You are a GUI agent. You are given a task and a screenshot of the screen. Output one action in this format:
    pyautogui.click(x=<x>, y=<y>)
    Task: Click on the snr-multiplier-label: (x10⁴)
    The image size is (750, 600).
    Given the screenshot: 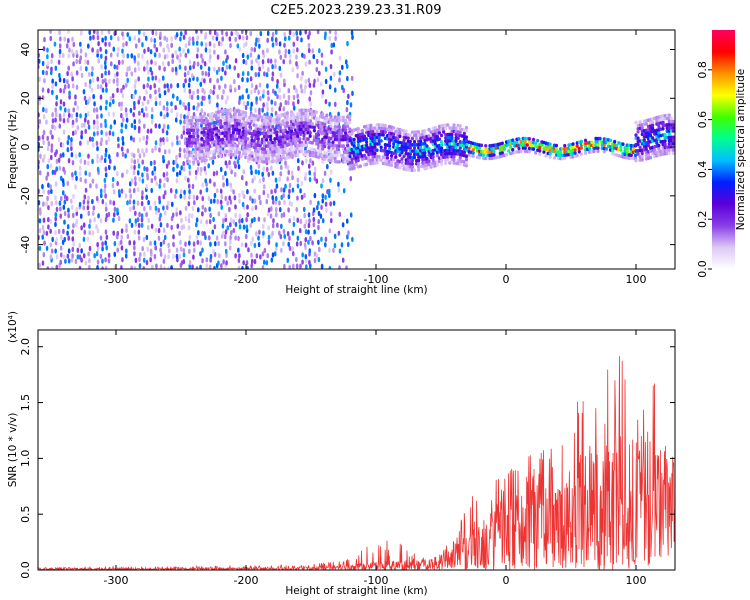 What is the action you would take?
    pyautogui.click(x=13, y=327)
    